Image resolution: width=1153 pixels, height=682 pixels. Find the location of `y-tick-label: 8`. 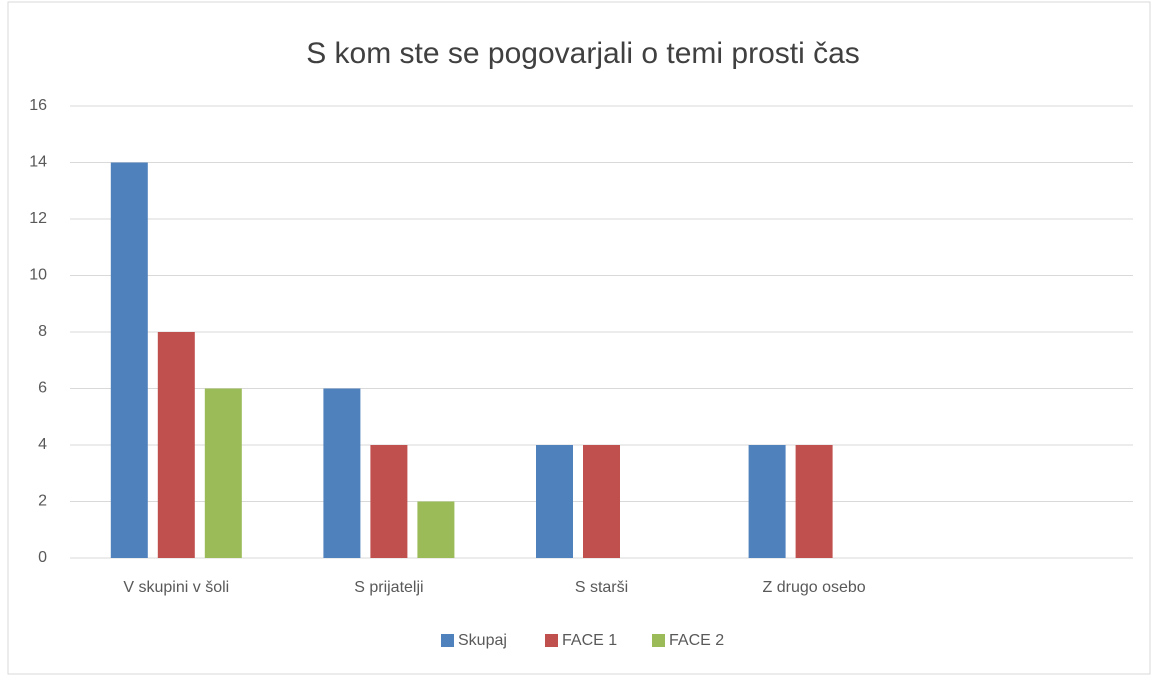

y-tick-label: 8 is located at coordinates (42, 331).